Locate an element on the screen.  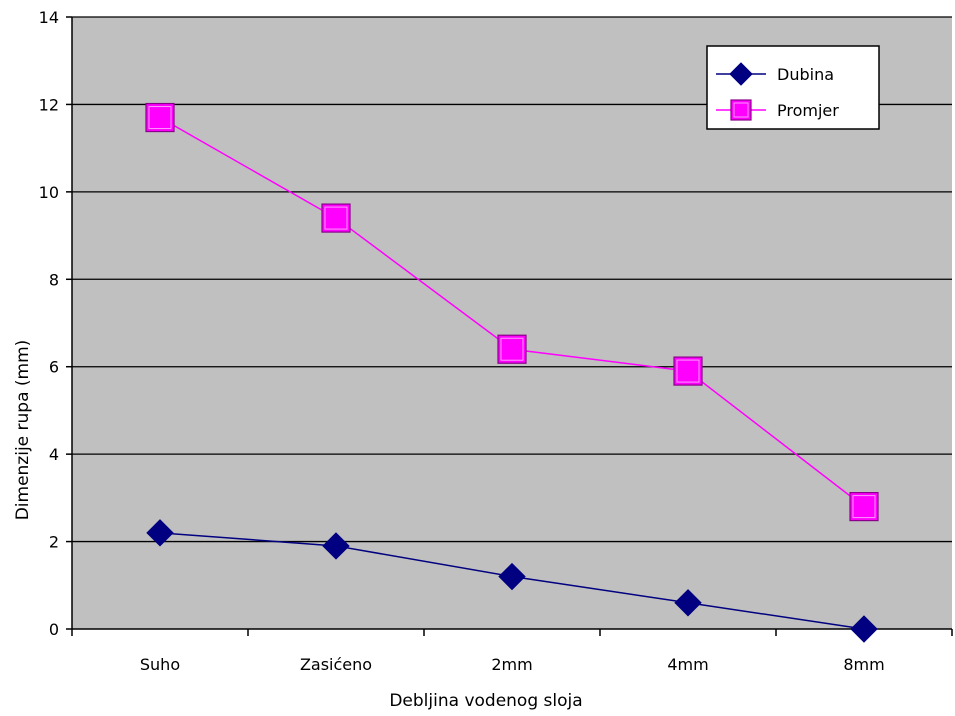
x-axis-title: Debljina vodenog sloja is located at coordinates (485, 701).